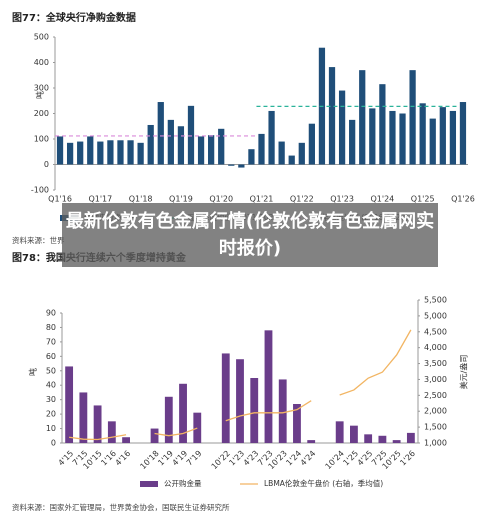 The width and height of the screenshot is (500, 531). Describe the element at coordinates (435, 379) in the screenshot. I see `y2-tick-label: 3,000` at that location.